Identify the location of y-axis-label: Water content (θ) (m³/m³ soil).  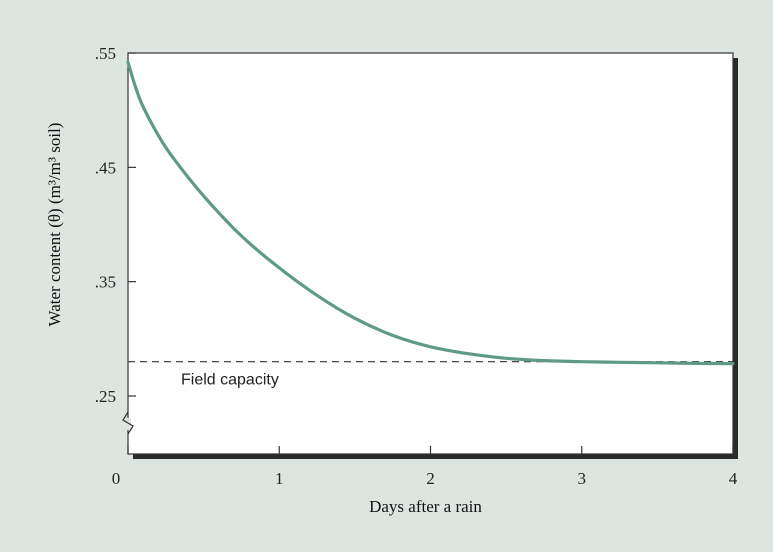
(54, 225).